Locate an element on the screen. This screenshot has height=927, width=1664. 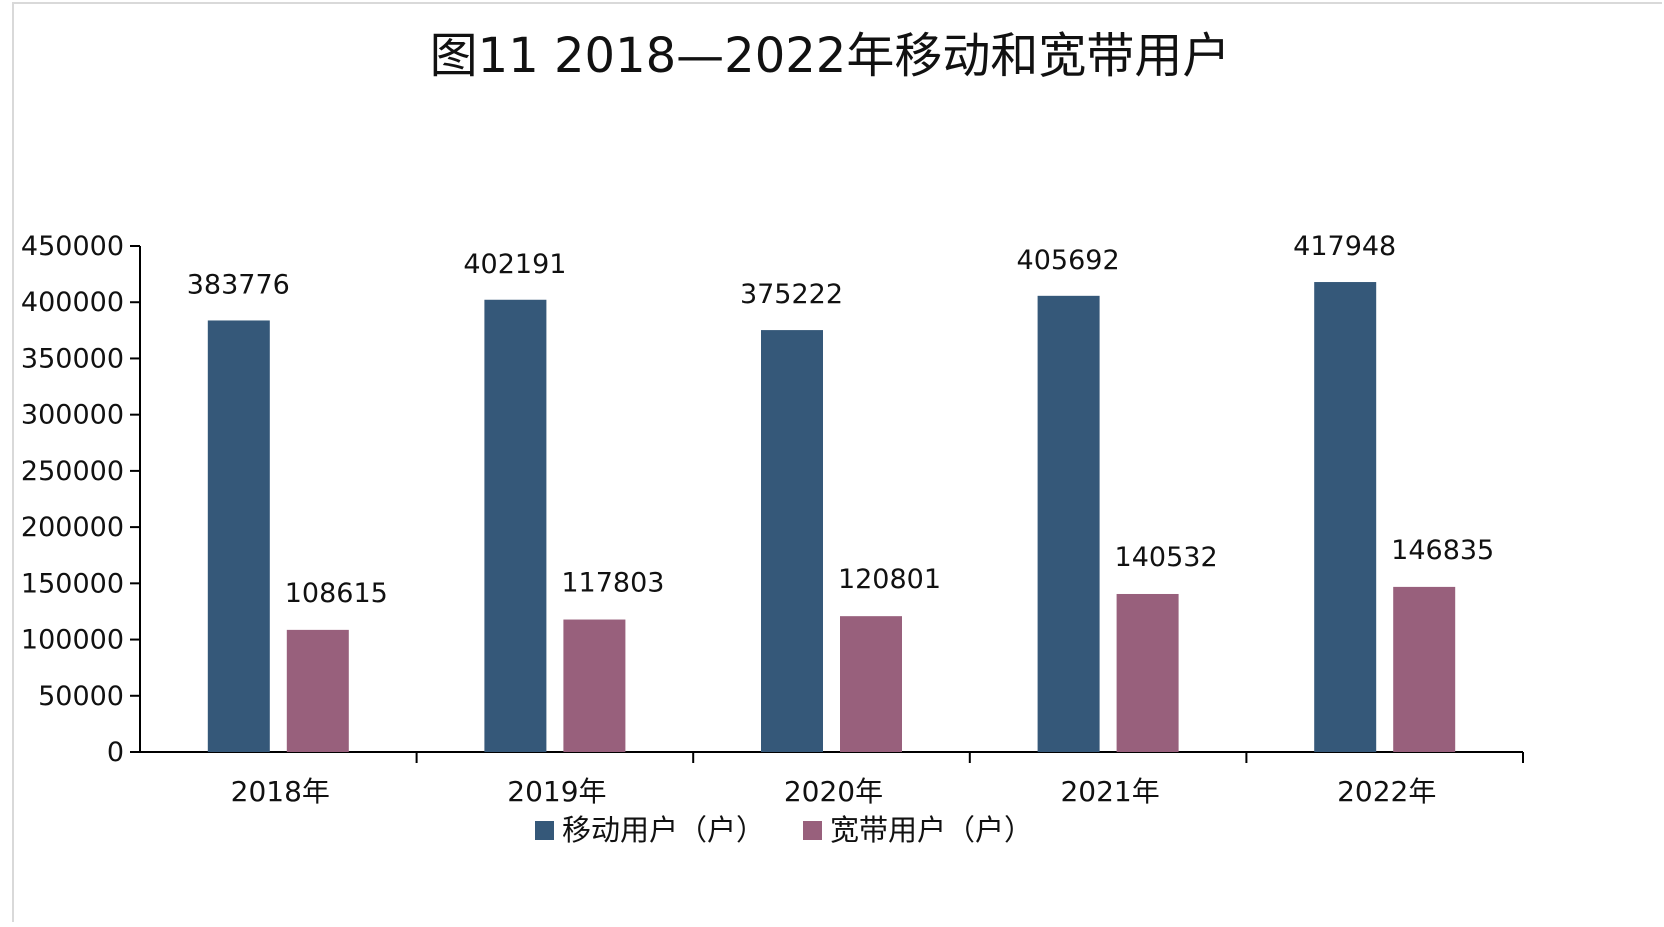
data-label: 417948 is located at coordinates (1344, 246).